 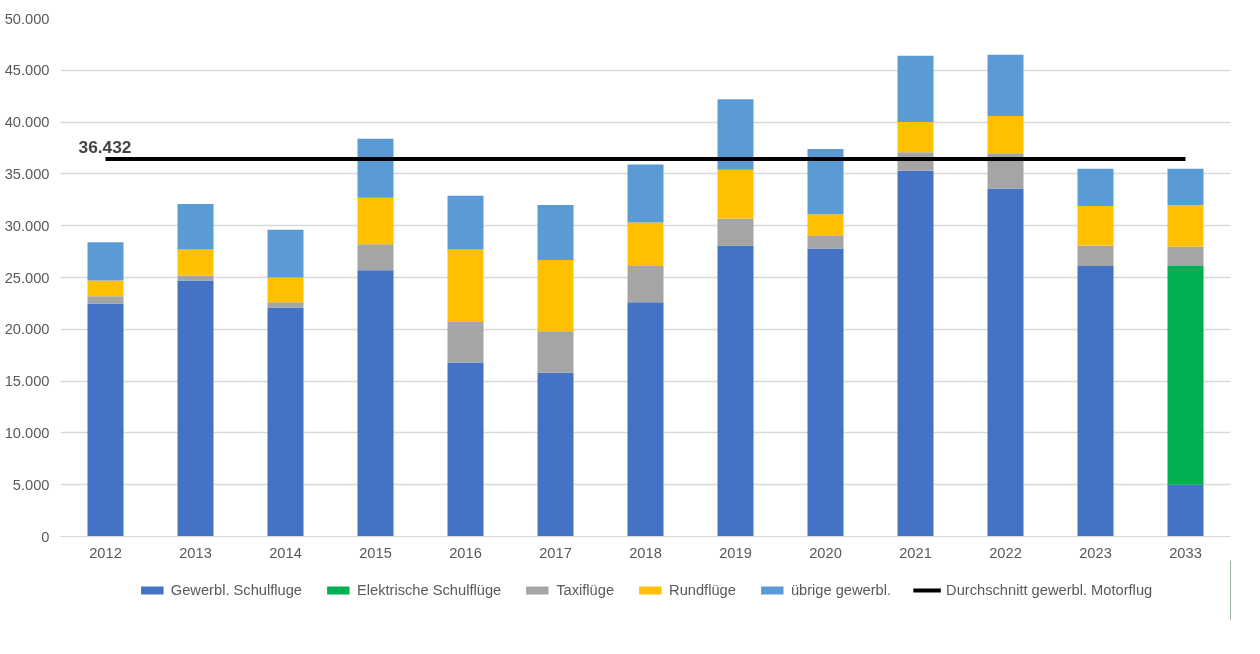 I want to click on y-tick-label: 10.000, so click(x=27, y=432).